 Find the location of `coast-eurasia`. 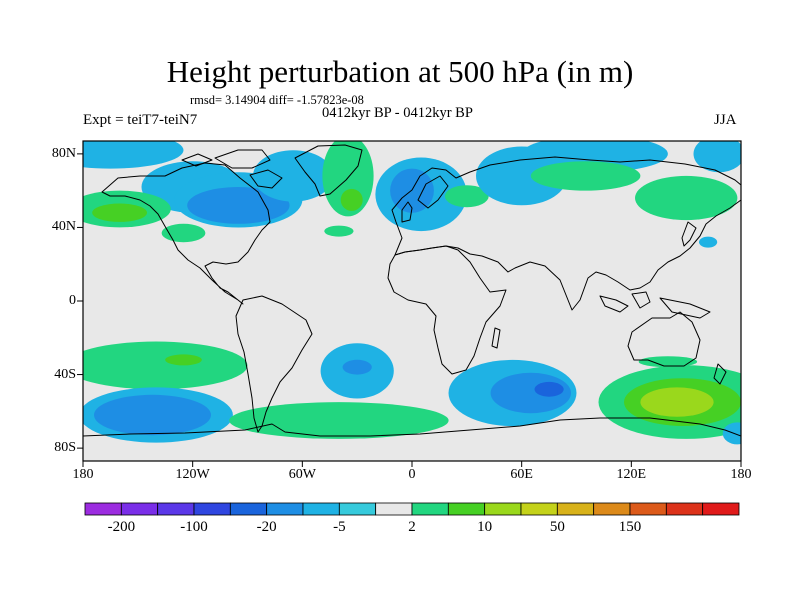

coast-eurasia is located at coordinates (566, 233).